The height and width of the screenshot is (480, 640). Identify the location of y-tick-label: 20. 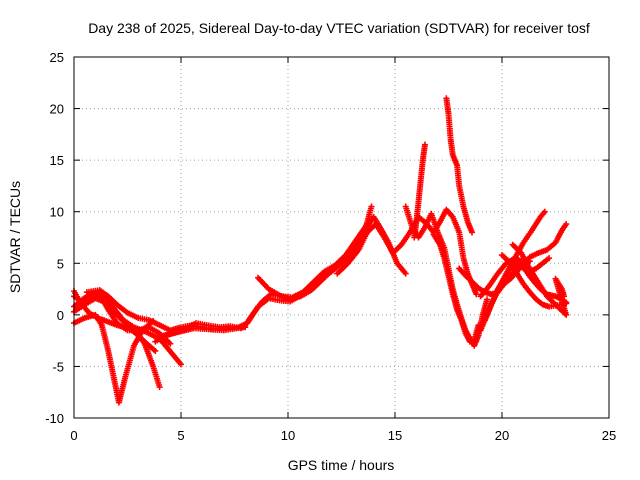
(57, 109).